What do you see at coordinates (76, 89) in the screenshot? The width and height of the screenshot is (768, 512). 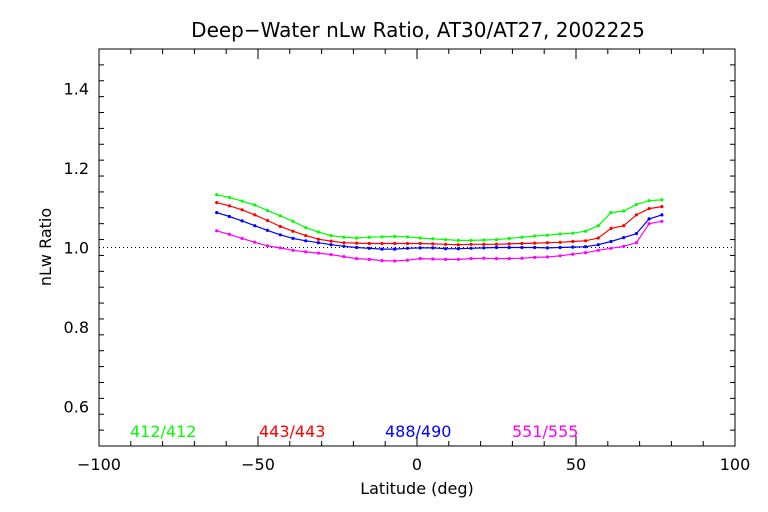 I see `y-tick-label: 1.4` at bounding box center [76, 89].